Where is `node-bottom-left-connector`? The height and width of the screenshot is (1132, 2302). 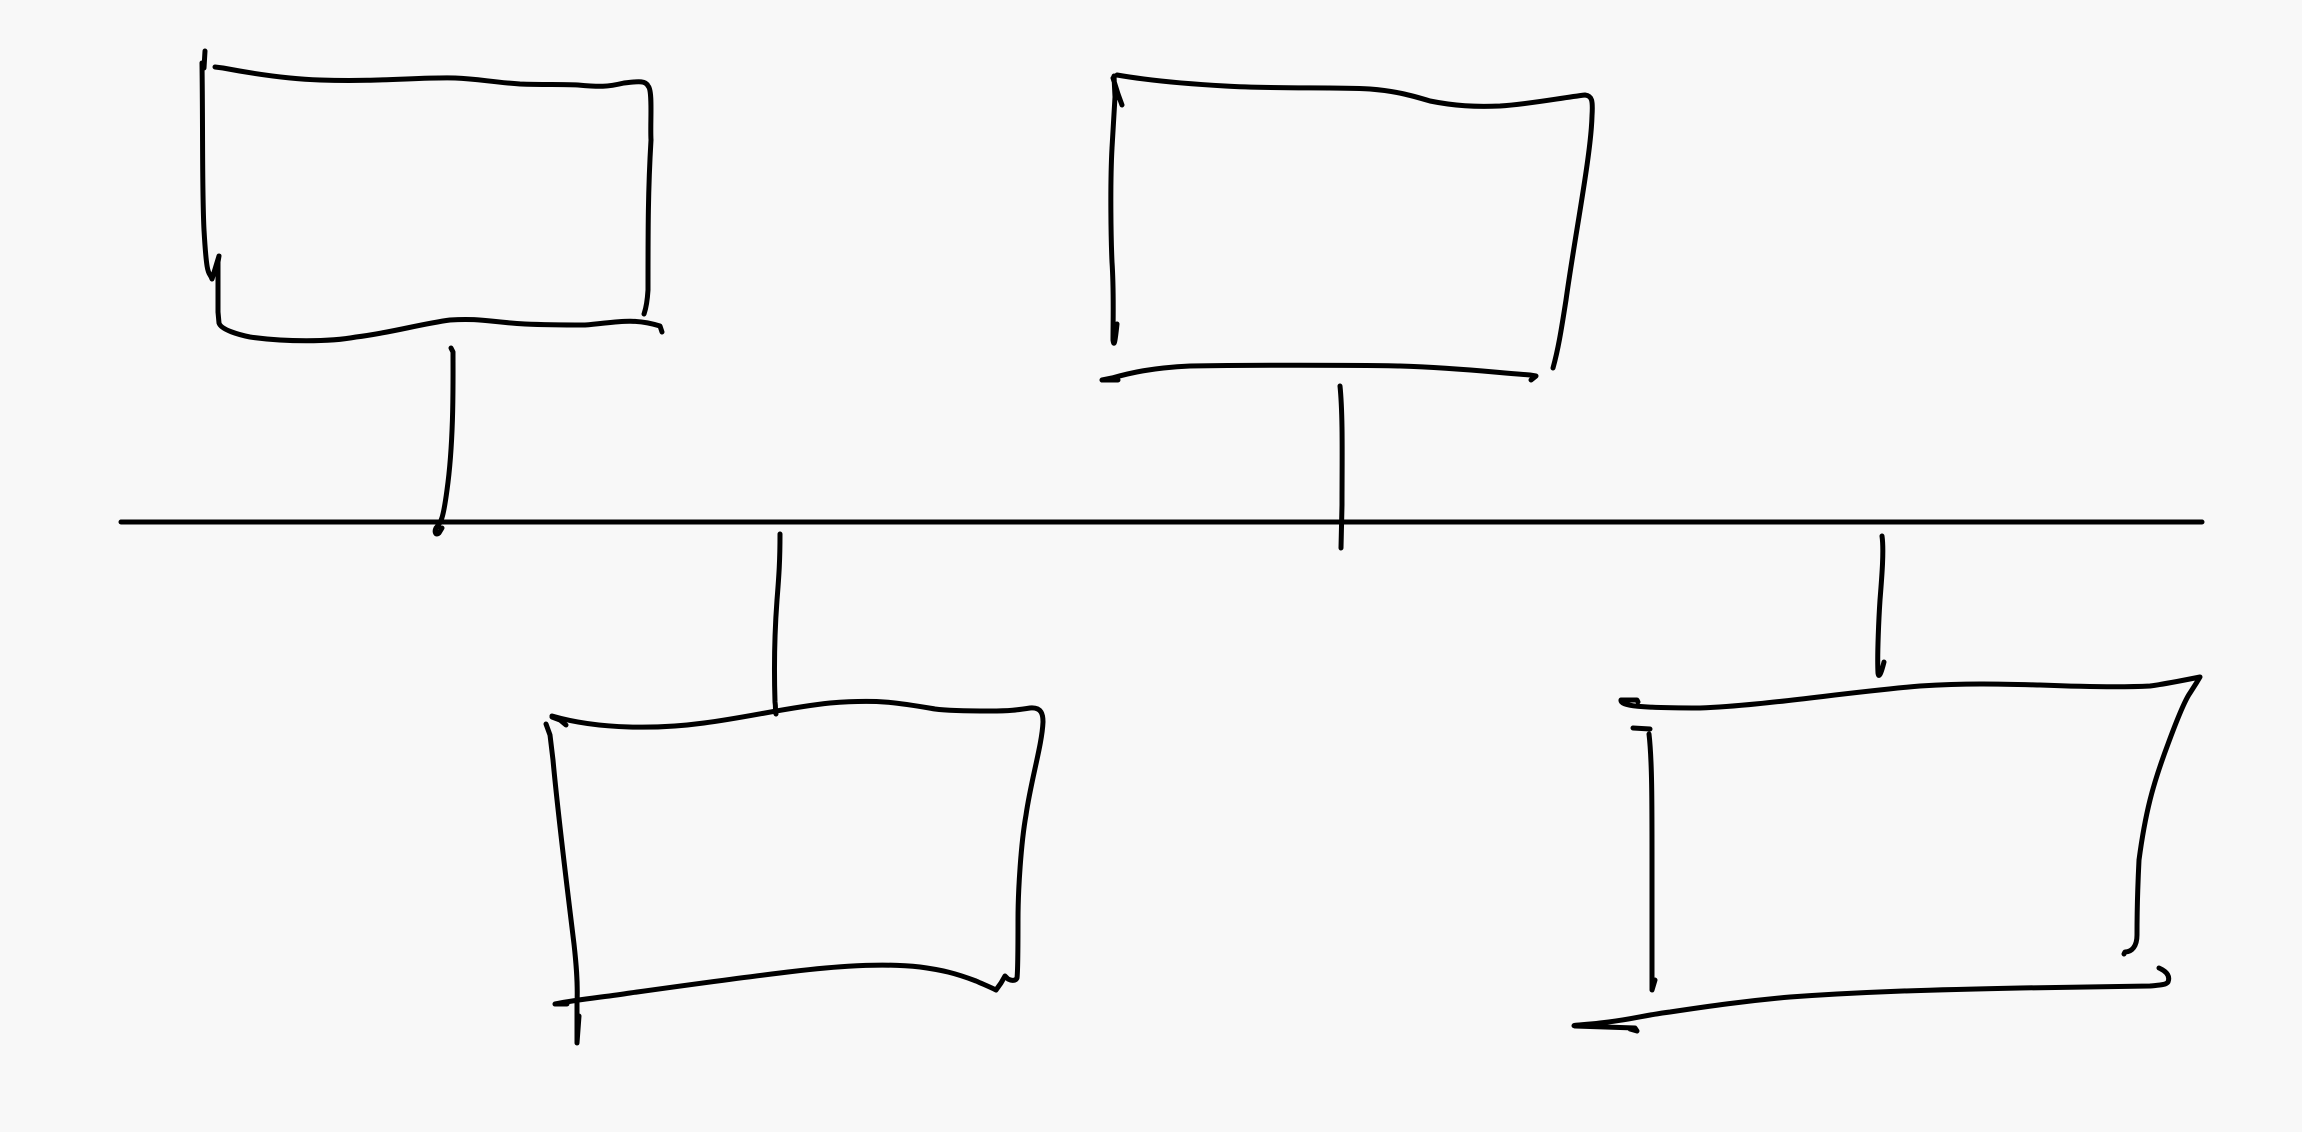
node-bottom-left-connector is located at coordinates (777, 624).